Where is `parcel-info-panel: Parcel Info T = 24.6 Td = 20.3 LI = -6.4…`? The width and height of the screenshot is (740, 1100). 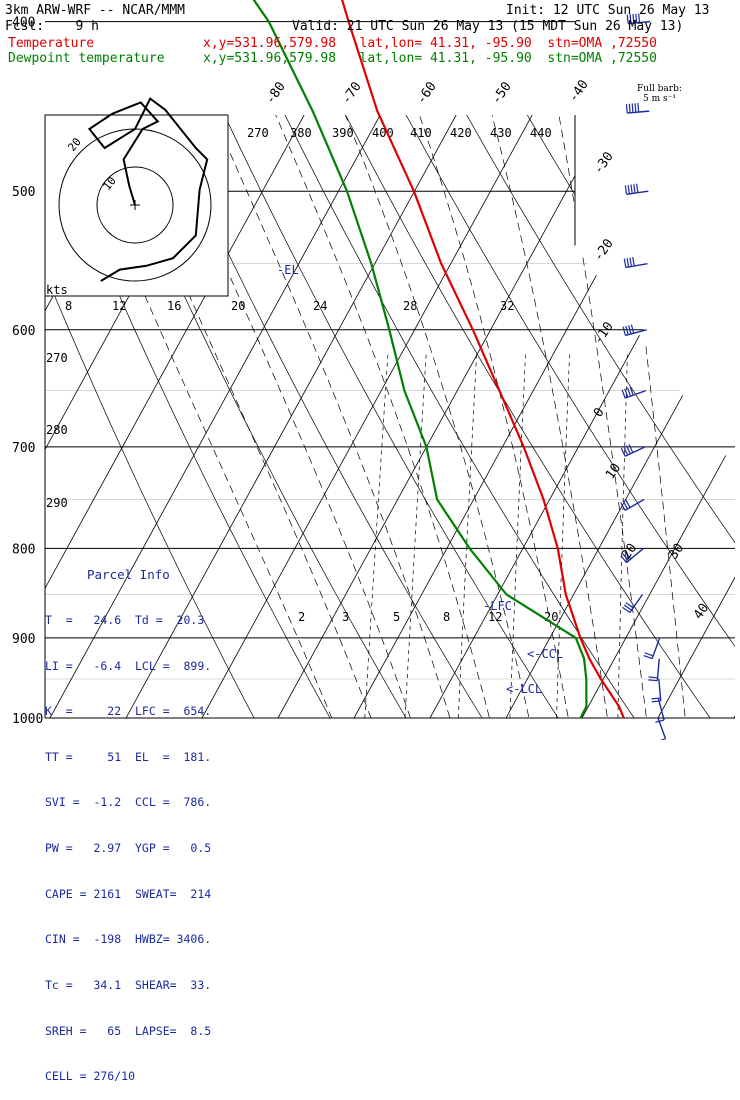 parcel-info-panel: Parcel Info T = 24.6 Td = 20.3 LI = -6.4… is located at coordinates (136, 635).